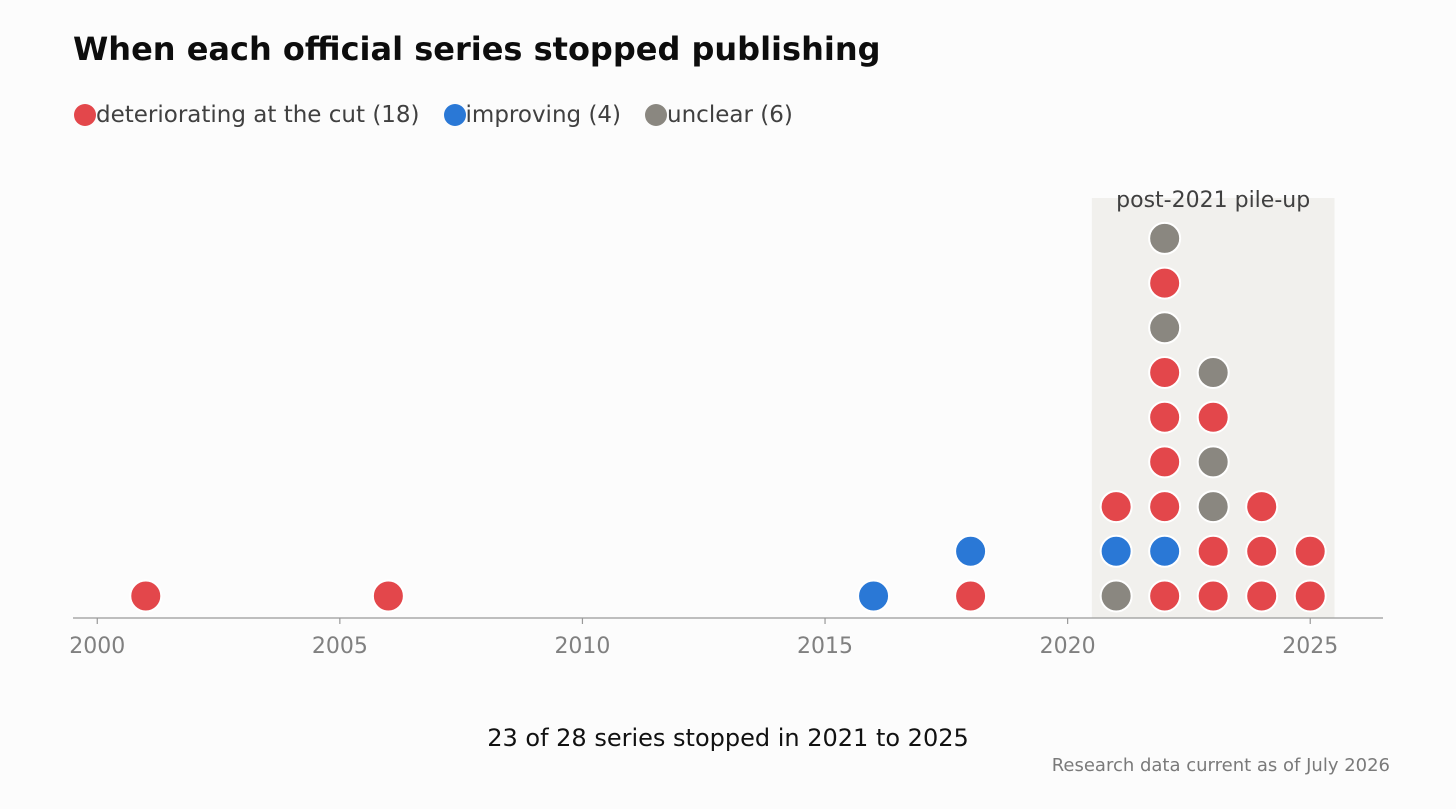 This screenshot has height=809, width=1456. Describe the element at coordinates (454, 115) in the screenshot. I see `legend-swatch-improving` at that location.